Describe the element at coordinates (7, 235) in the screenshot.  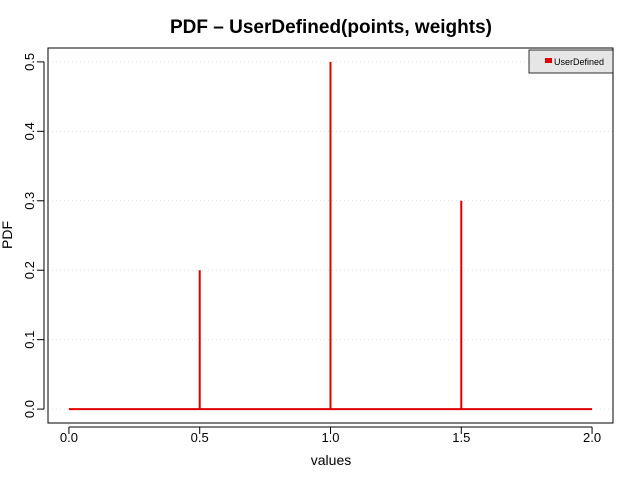
I see `y-axis-label: PDF` at that location.